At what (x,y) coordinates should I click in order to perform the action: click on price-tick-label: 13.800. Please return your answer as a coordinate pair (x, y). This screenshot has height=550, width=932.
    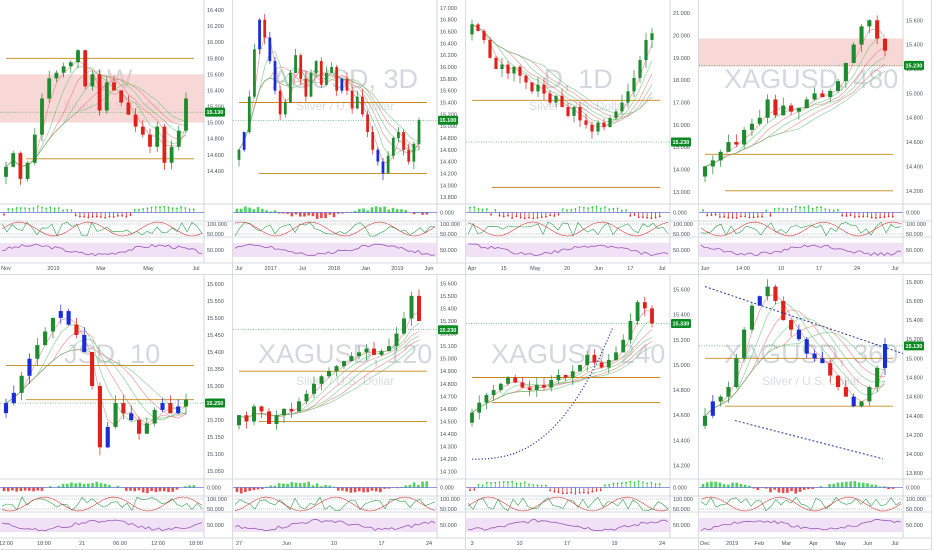
    Looking at the image, I should click on (448, 198).